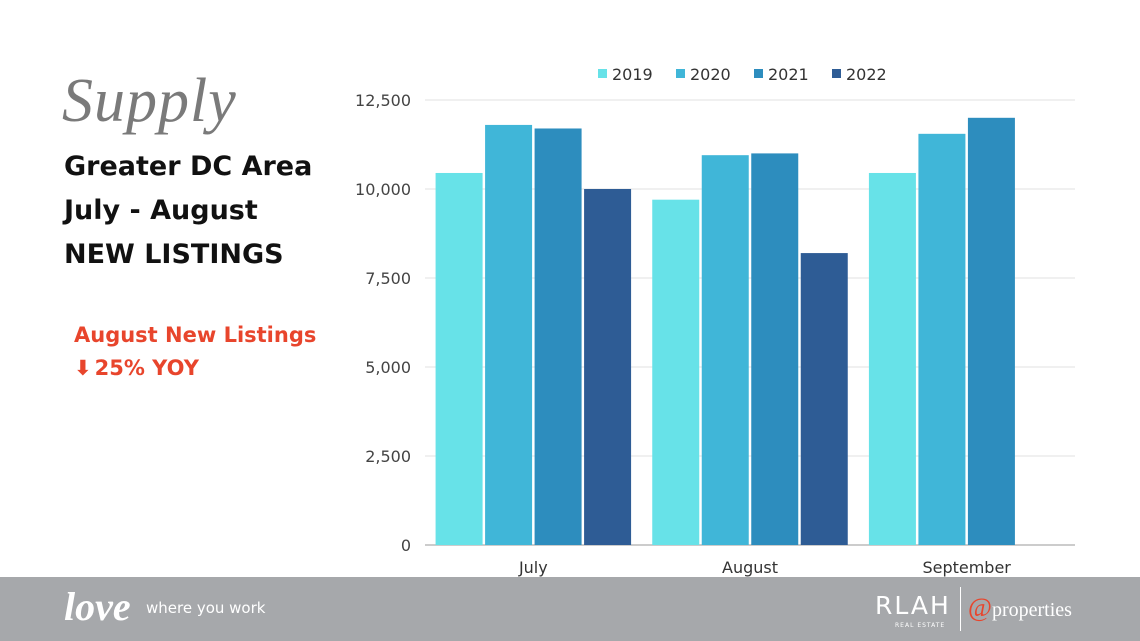 The image size is (1140, 641). What do you see at coordinates (788, 74) in the screenshot?
I see `legend-label: 2021` at bounding box center [788, 74].